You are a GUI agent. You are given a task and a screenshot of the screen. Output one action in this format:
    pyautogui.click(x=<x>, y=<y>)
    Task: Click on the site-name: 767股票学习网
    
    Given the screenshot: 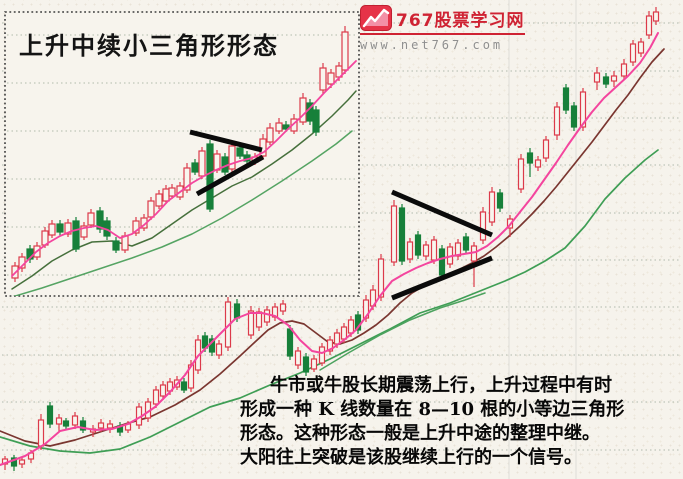 What is the action you would take?
    pyautogui.click(x=460, y=20)
    